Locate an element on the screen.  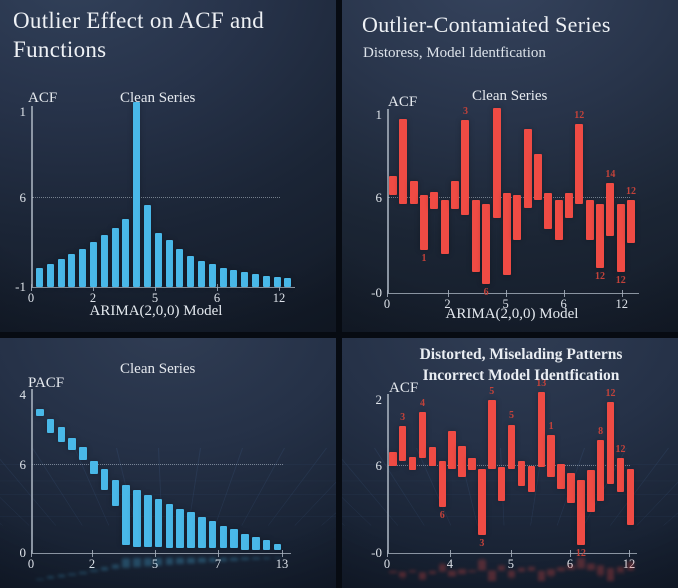
clean-series-title: Clean Series is located at coordinates (158, 369).